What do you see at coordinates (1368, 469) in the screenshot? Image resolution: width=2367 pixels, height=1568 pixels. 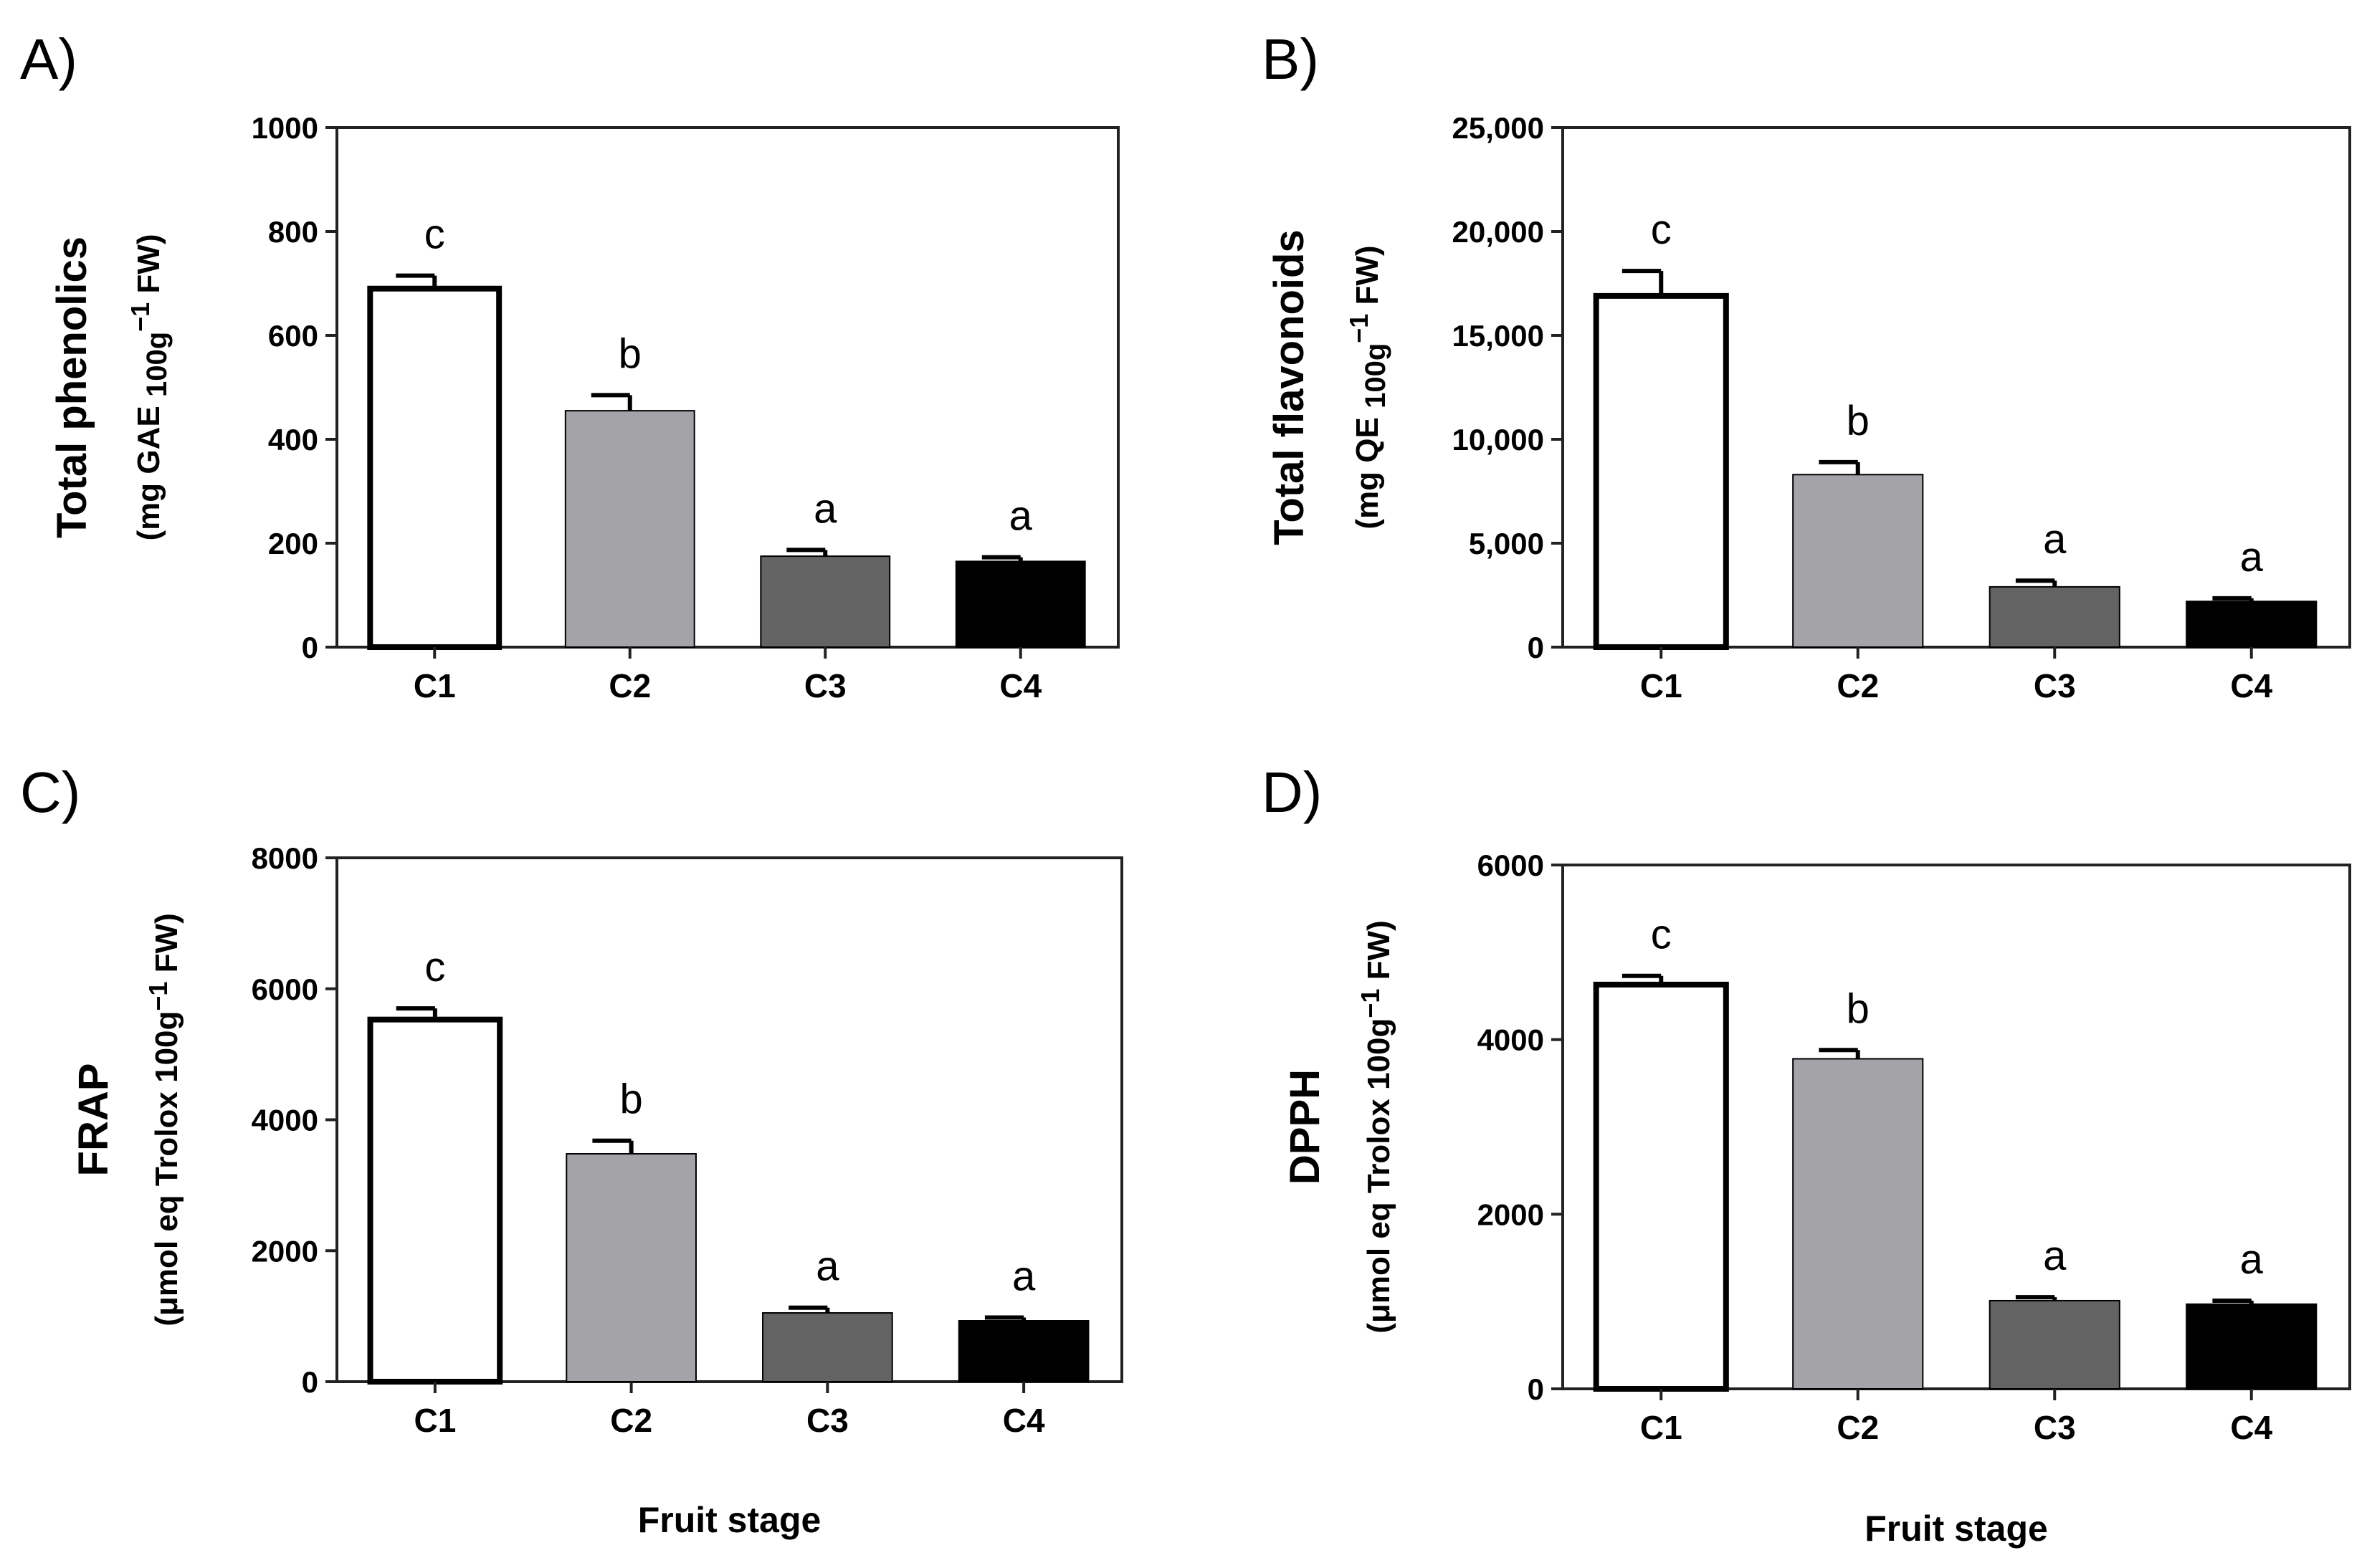 I see `y-axis-unit-part: (mg QE` at bounding box center [1368, 469].